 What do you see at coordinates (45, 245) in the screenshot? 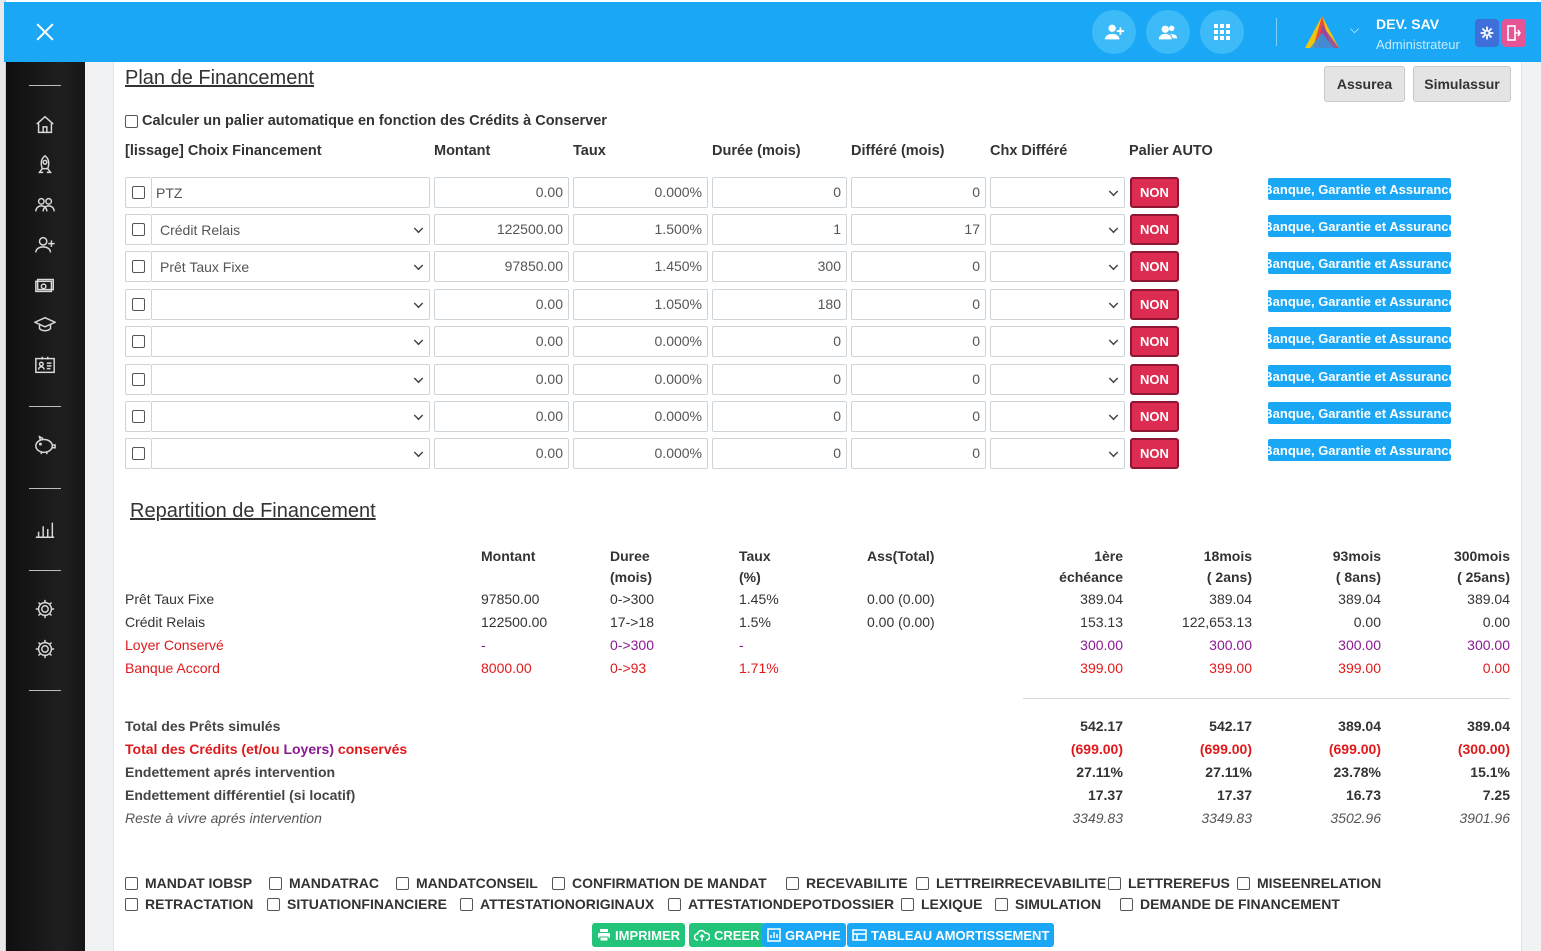
I see `add-user-icon` at bounding box center [45, 245].